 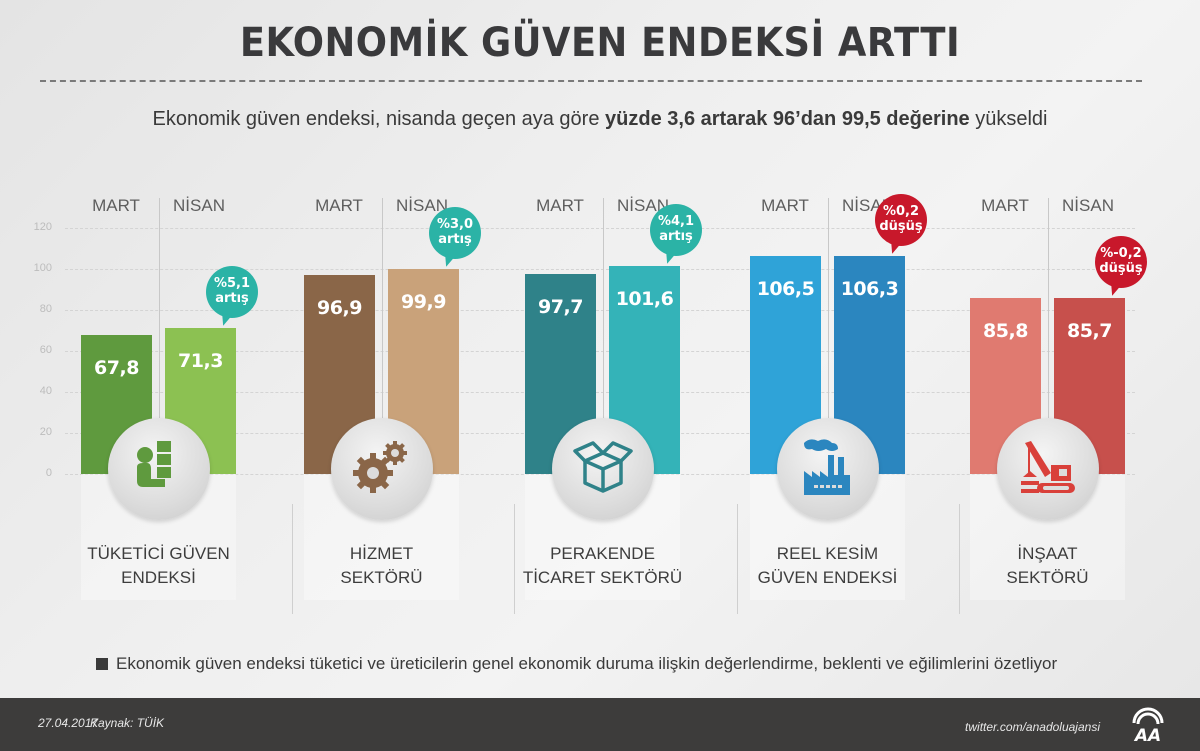 I want to click on change-percent: %3,0, so click(x=455, y=225).